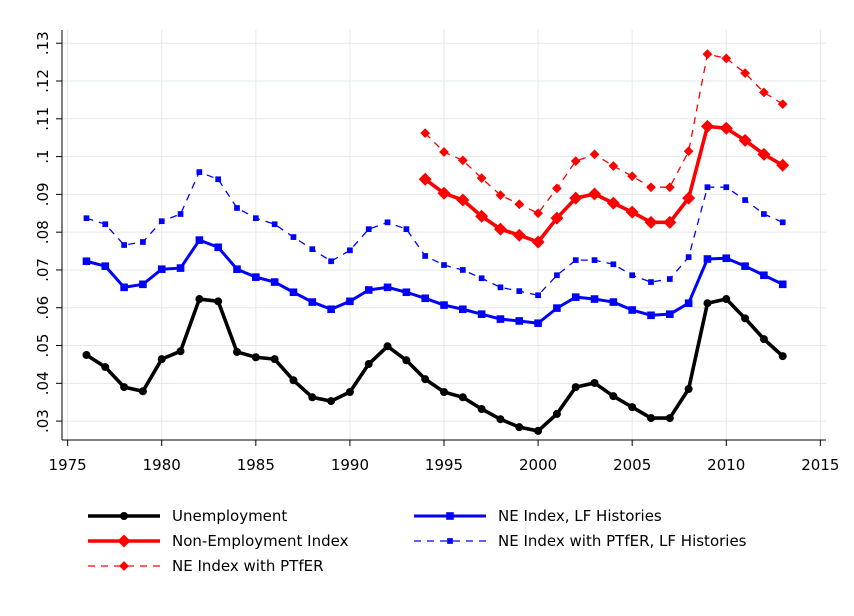 This screenshot has height=616, width=854. Describe the element at coordinates (43, 156) in the screenshot. I see `y-tick-label: .1` at that location.